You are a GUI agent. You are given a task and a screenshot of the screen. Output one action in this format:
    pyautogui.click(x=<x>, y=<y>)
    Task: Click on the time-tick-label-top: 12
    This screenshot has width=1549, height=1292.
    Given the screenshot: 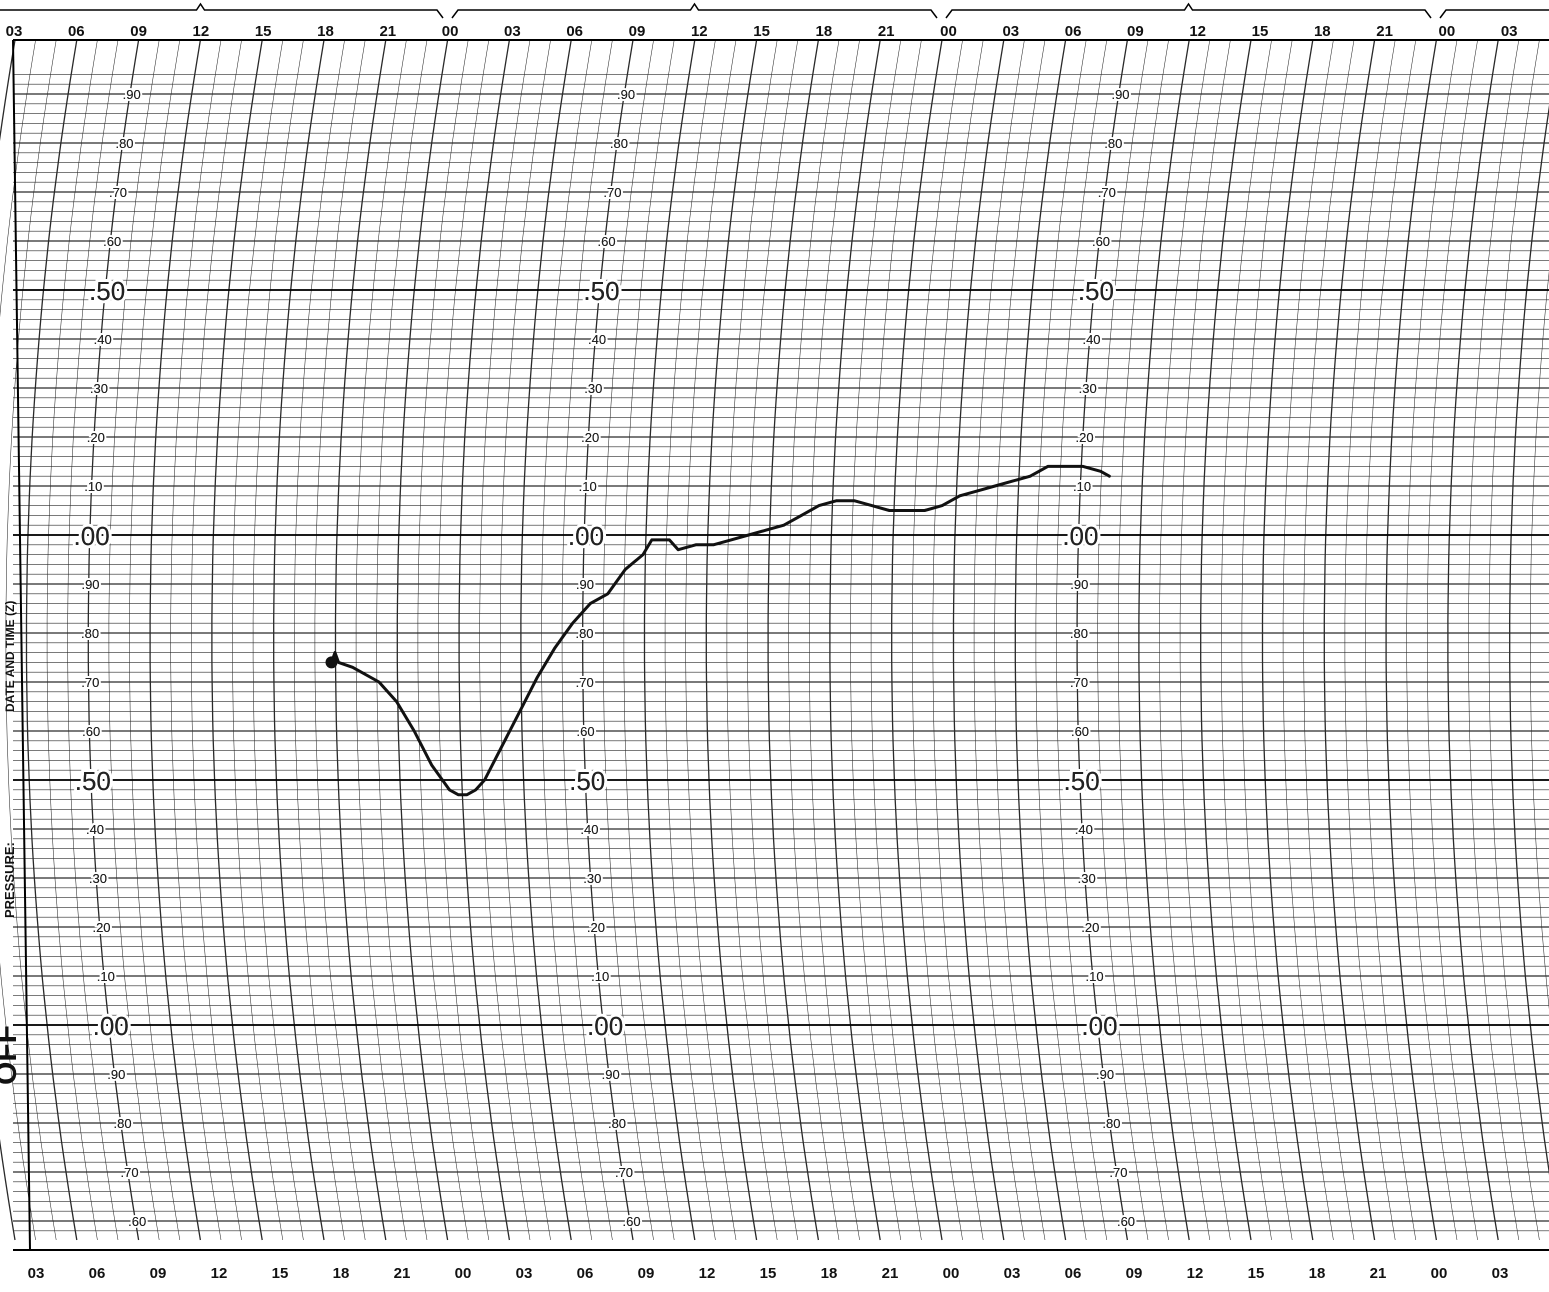 What is the action you would take?
    pyautogui.click(x=699, y=31)
    